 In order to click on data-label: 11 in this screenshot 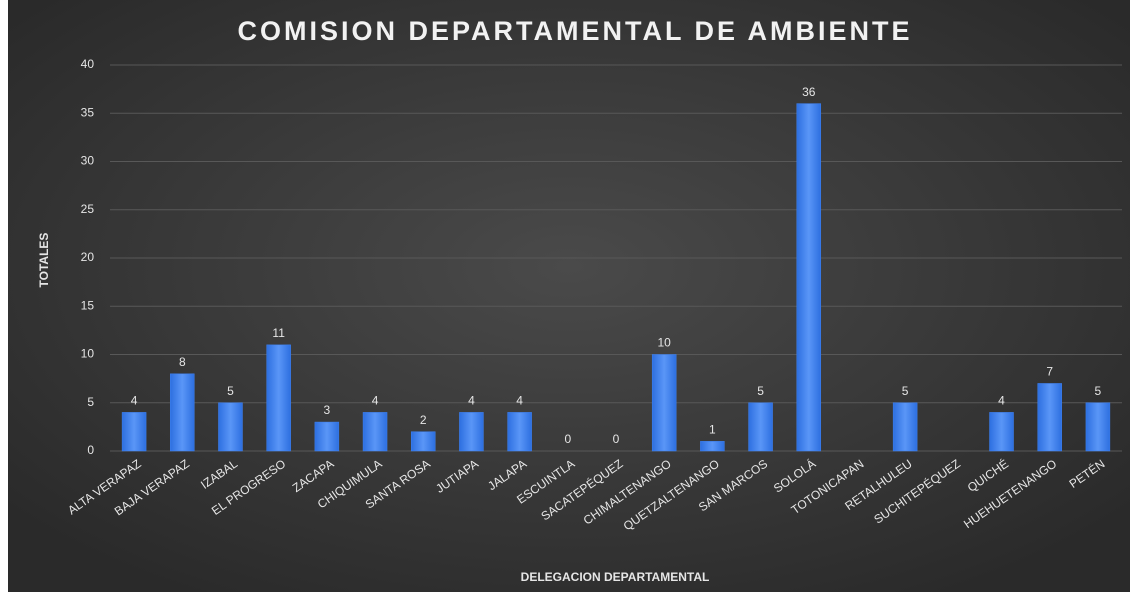, I will do `click(278, 333)`.